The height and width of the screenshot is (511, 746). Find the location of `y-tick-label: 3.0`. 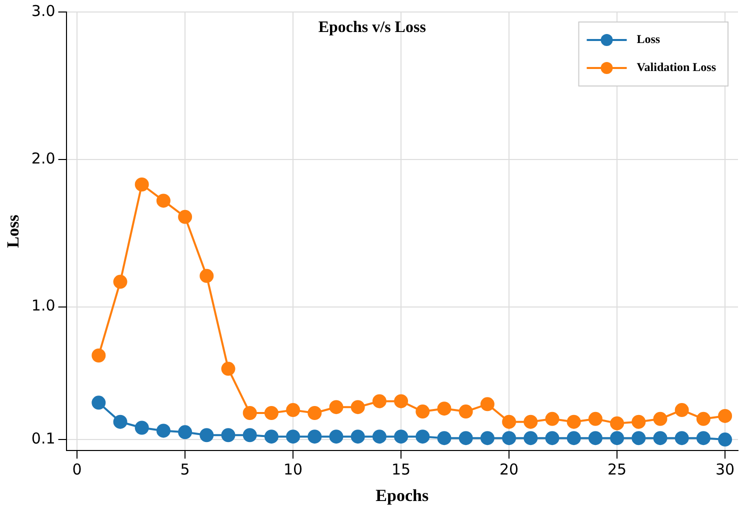

y-tick-label: 3.0 is located at coordinates (43, 11).